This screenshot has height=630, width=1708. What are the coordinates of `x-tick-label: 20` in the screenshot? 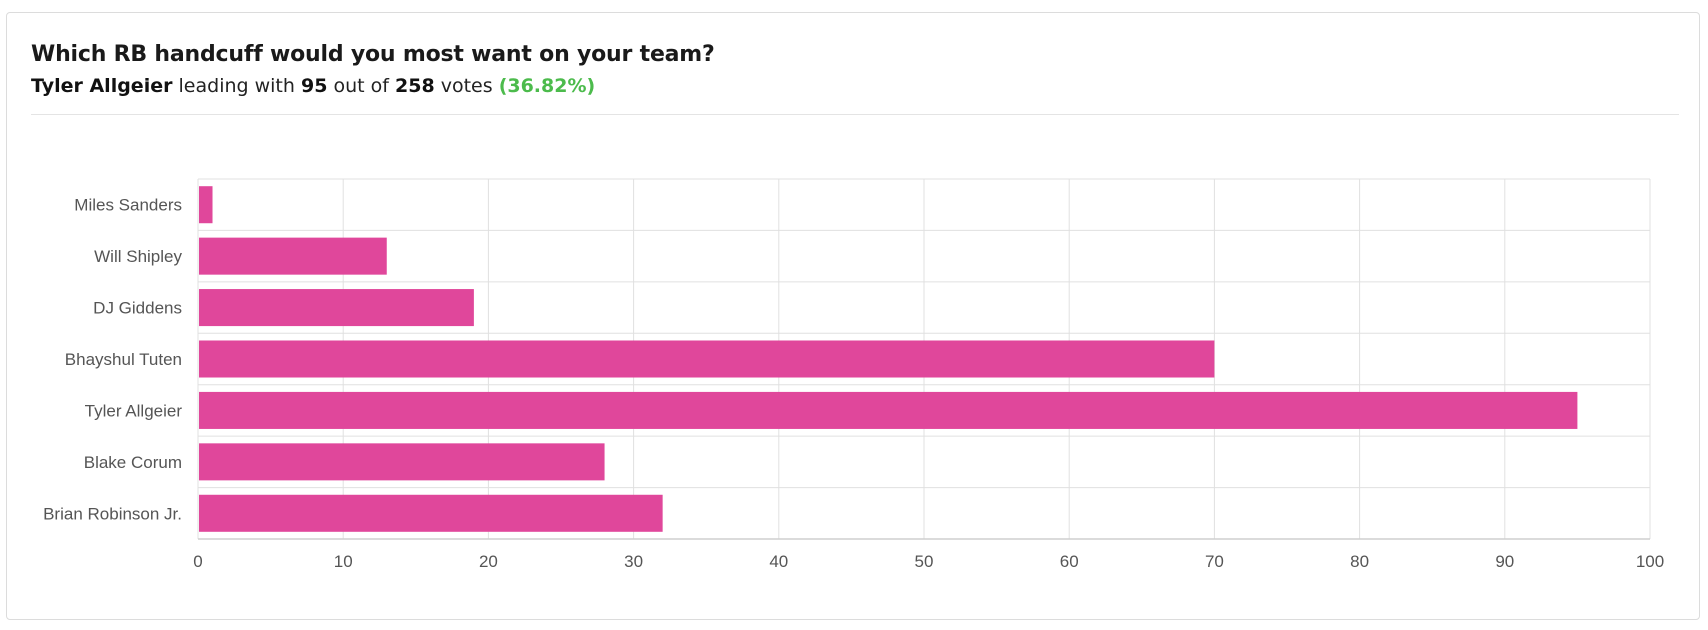 It's located at (488, 561).